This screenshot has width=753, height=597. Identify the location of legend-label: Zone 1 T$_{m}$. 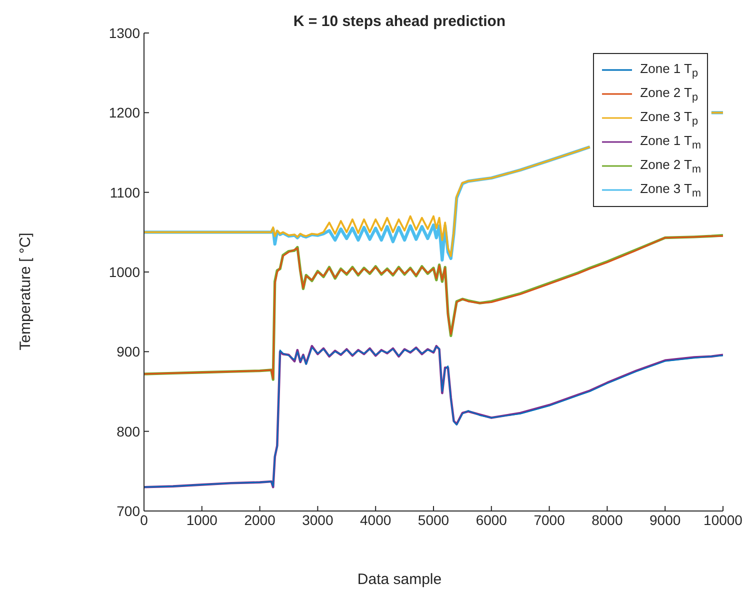
(670, 142).